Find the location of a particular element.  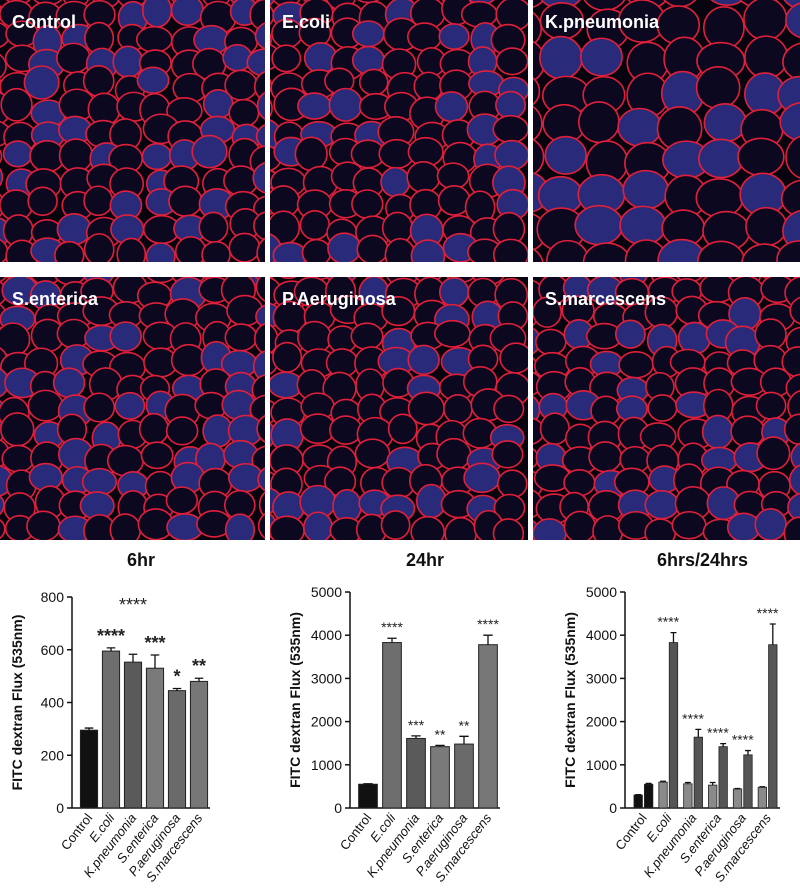

y-tick-label: 3000 is located at coordinates (601, 678).